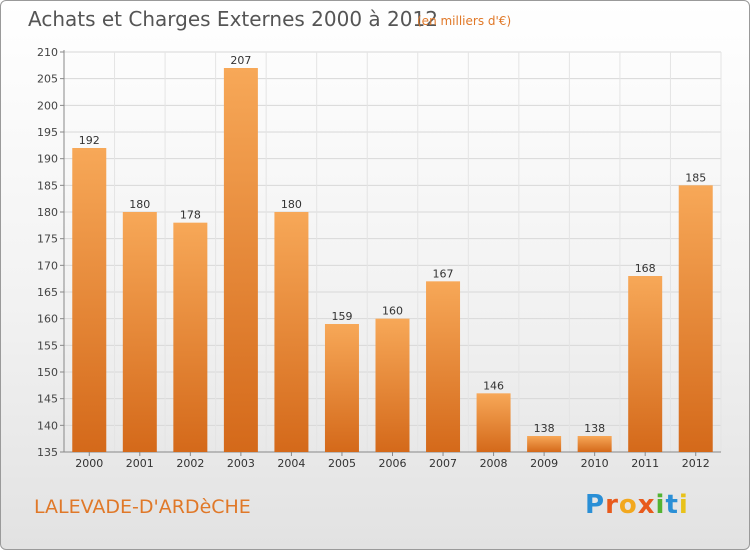 The height and width of the screenshot is (550, 750). I want to click on y-tick-label: 200, so click(47, 105).